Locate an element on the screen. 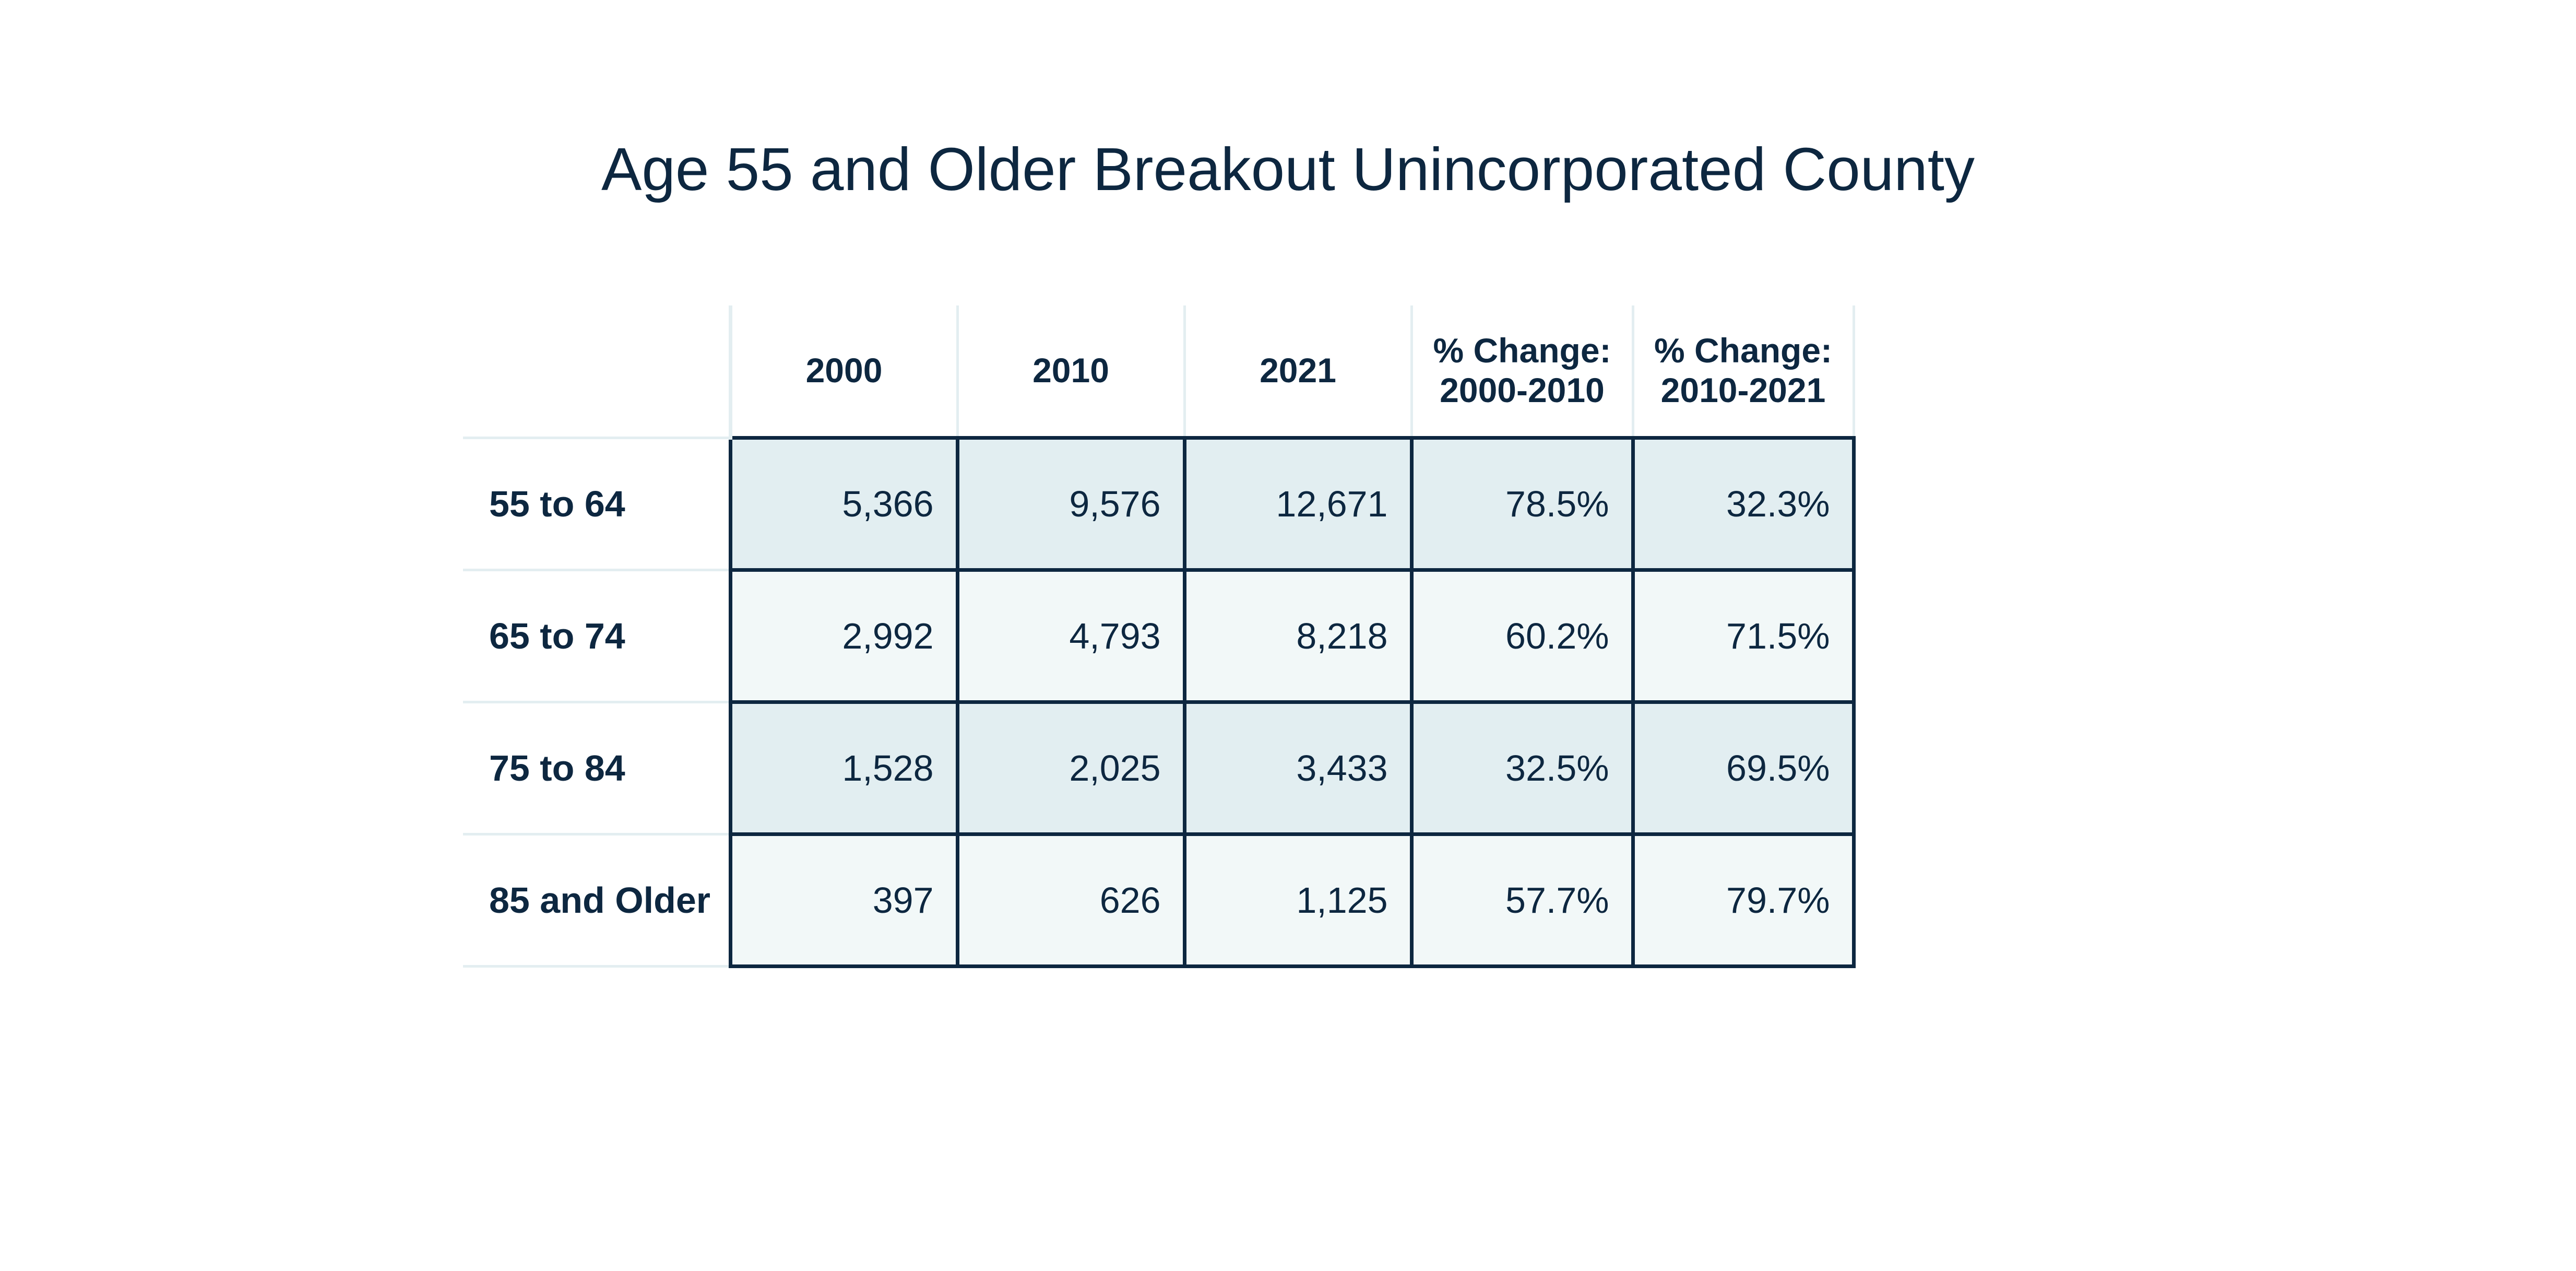  column-header-line: 2000 is located at coordinates (844, 370).